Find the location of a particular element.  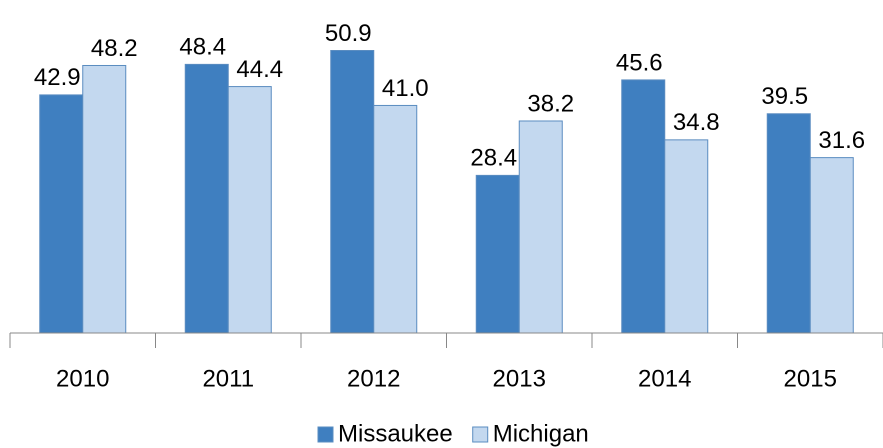

data-label: 38.2 is located at coordinates (550, 103).